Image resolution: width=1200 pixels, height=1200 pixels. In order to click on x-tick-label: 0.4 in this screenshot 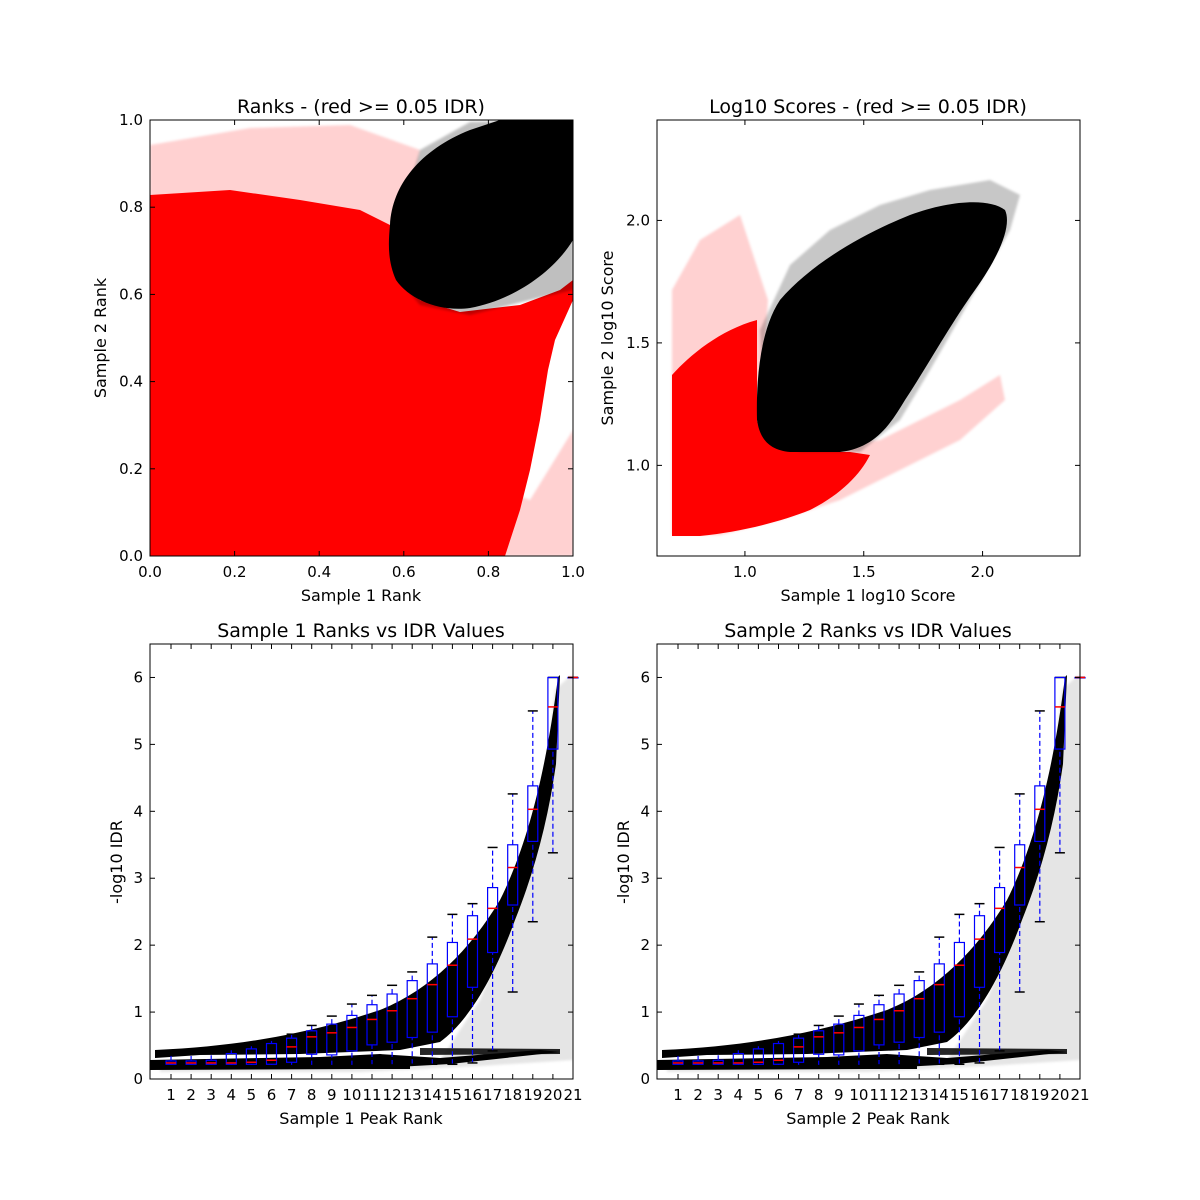, I will do `click(319, 572)`.